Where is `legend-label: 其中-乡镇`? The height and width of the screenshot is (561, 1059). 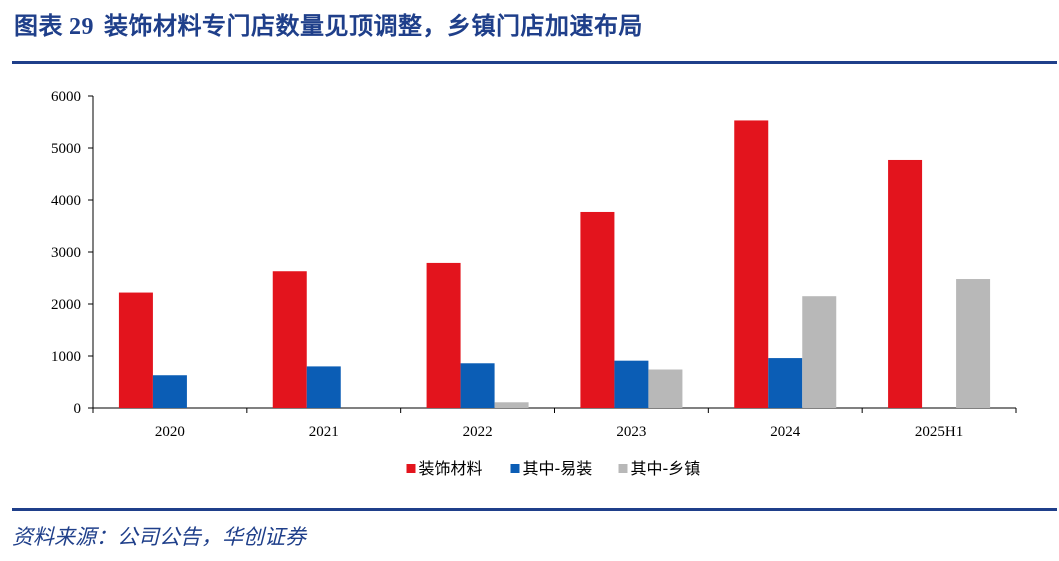 legend-label: 其中-乡镇 is located at coordinates (666, 468).